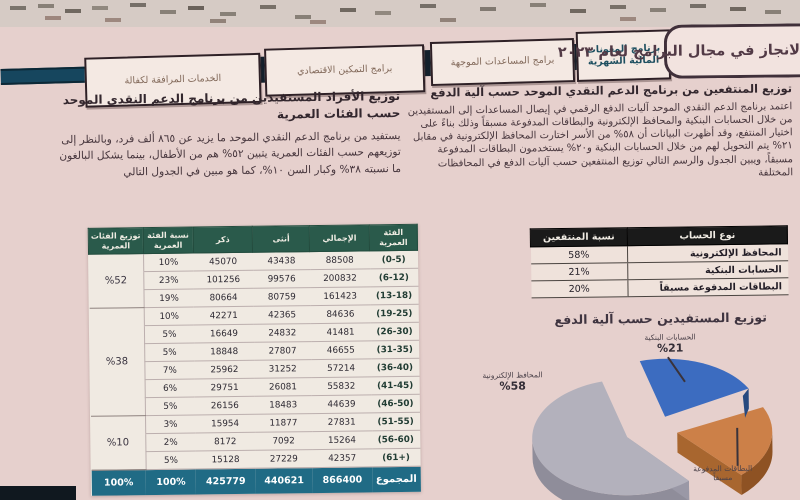 Image resolution: width=800 pixels, height=500 pixels. What do you see at coordinates (339, 238) in the screenshot?
I see `col-header-total: الإجمالي` at bounding box center [339, 238].